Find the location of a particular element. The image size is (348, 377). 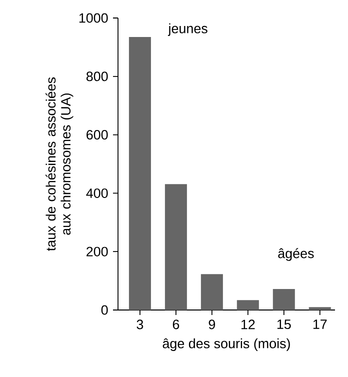

y-tick-label: 800 is located at coordinates (97, 77).